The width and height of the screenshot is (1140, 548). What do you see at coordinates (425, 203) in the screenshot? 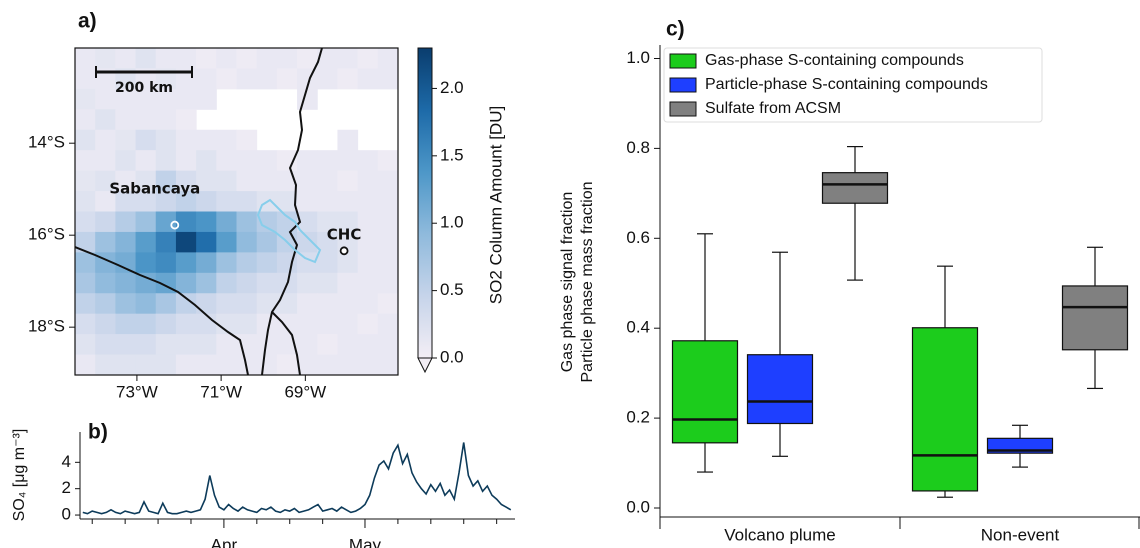
I see `colorbar` at bounding box center [425, 203].